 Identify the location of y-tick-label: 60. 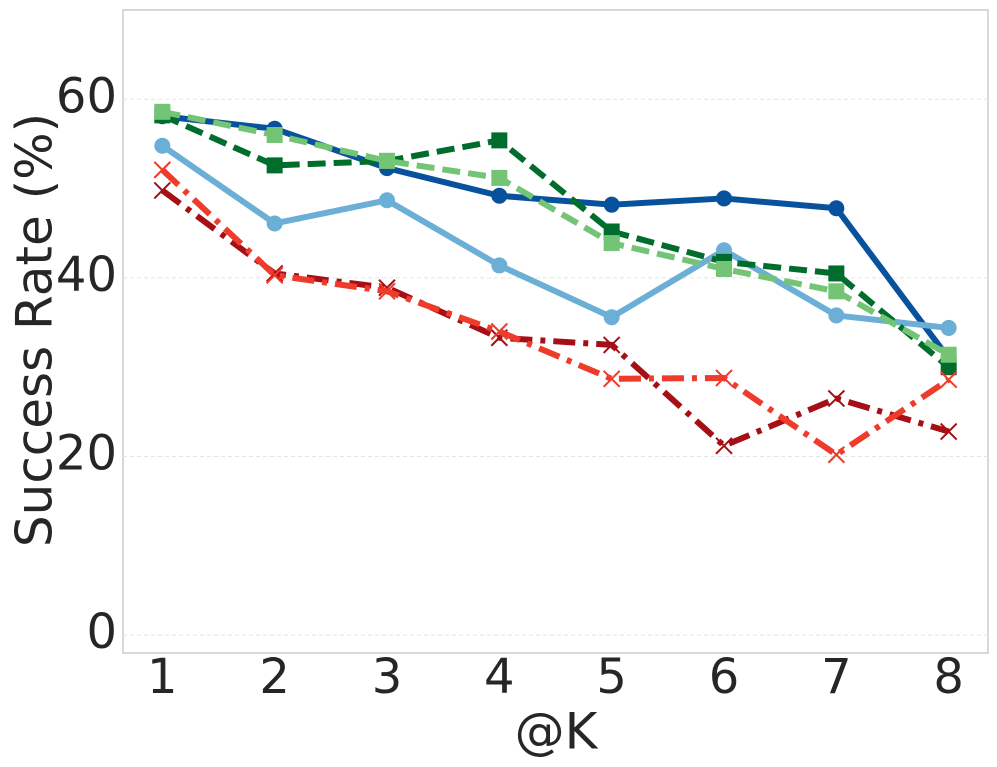
(86, 96).